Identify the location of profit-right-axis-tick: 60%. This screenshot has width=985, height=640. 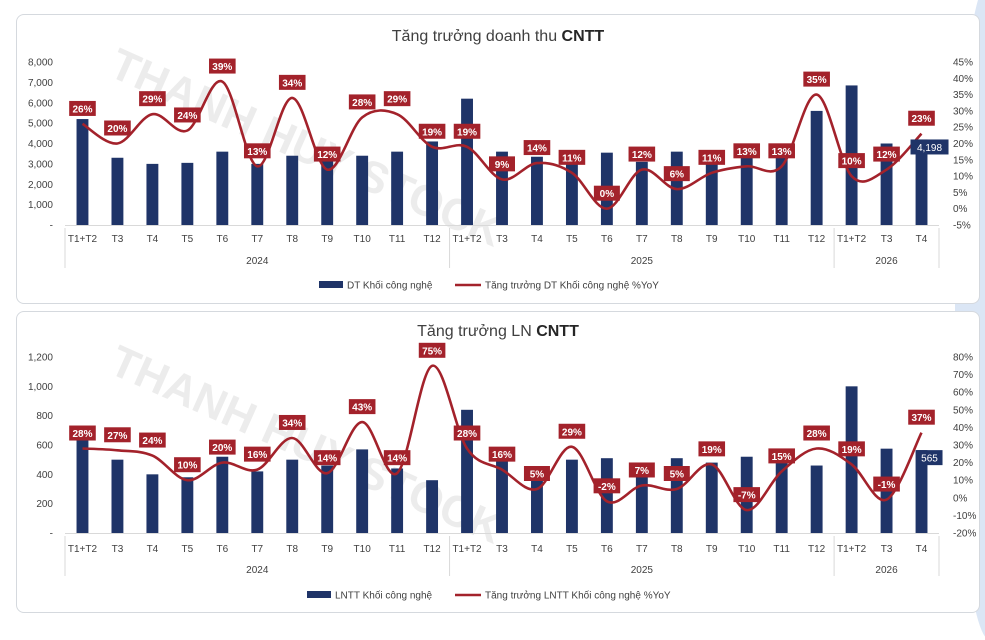
(963, 393).